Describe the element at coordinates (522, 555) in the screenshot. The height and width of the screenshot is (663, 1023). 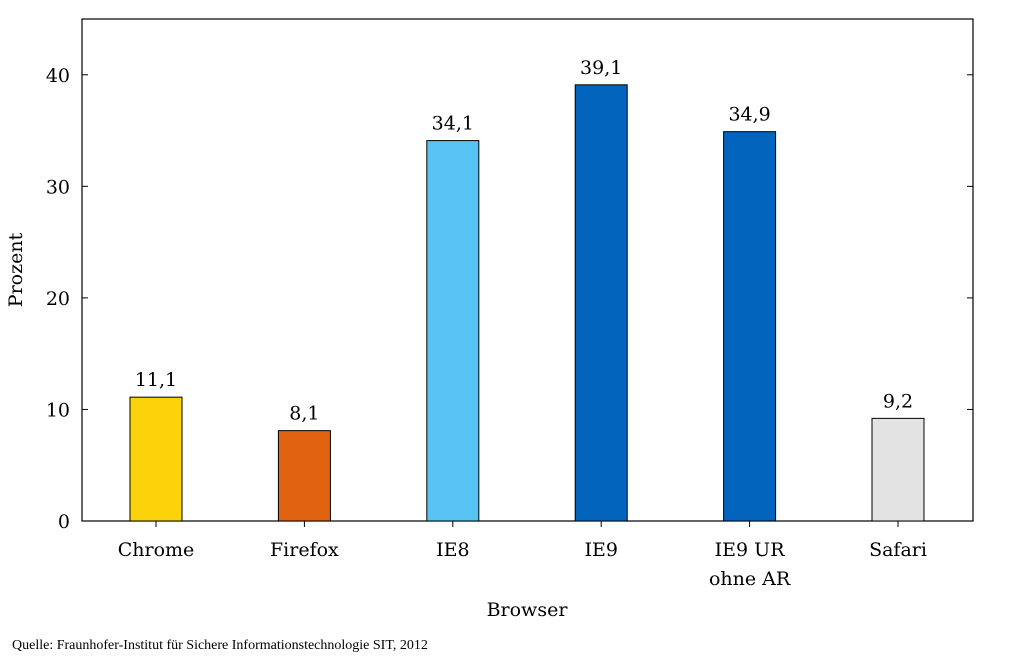
I see `x-axis: Chrome Firefox IE8 IE9 IE9 UR ohne AR Safari` at that location.